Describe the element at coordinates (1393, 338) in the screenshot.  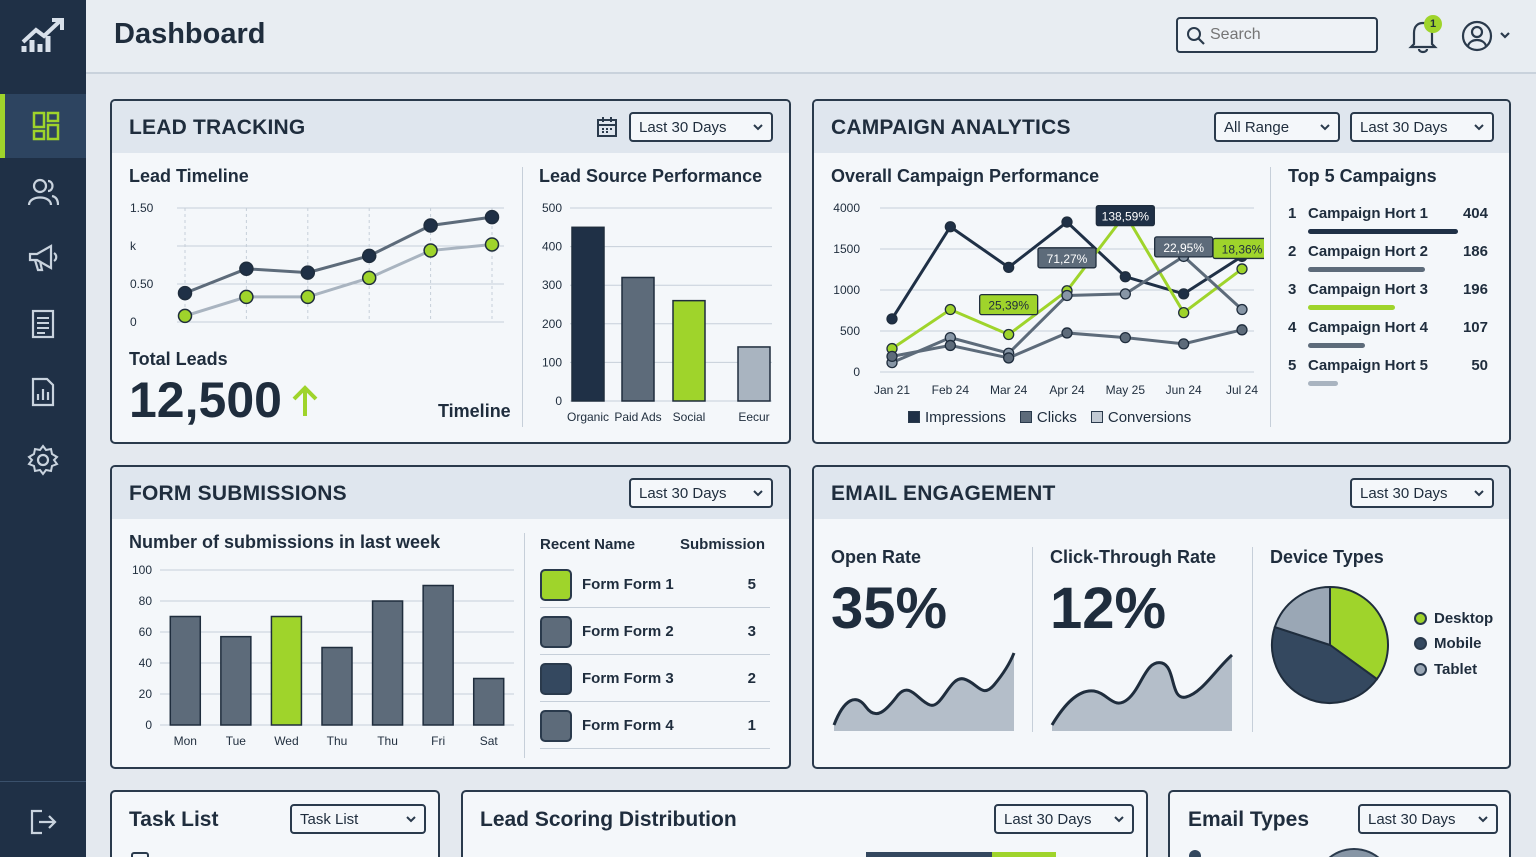
I see `campaign-row: 4 Campaign Hort 4 107` at that location.